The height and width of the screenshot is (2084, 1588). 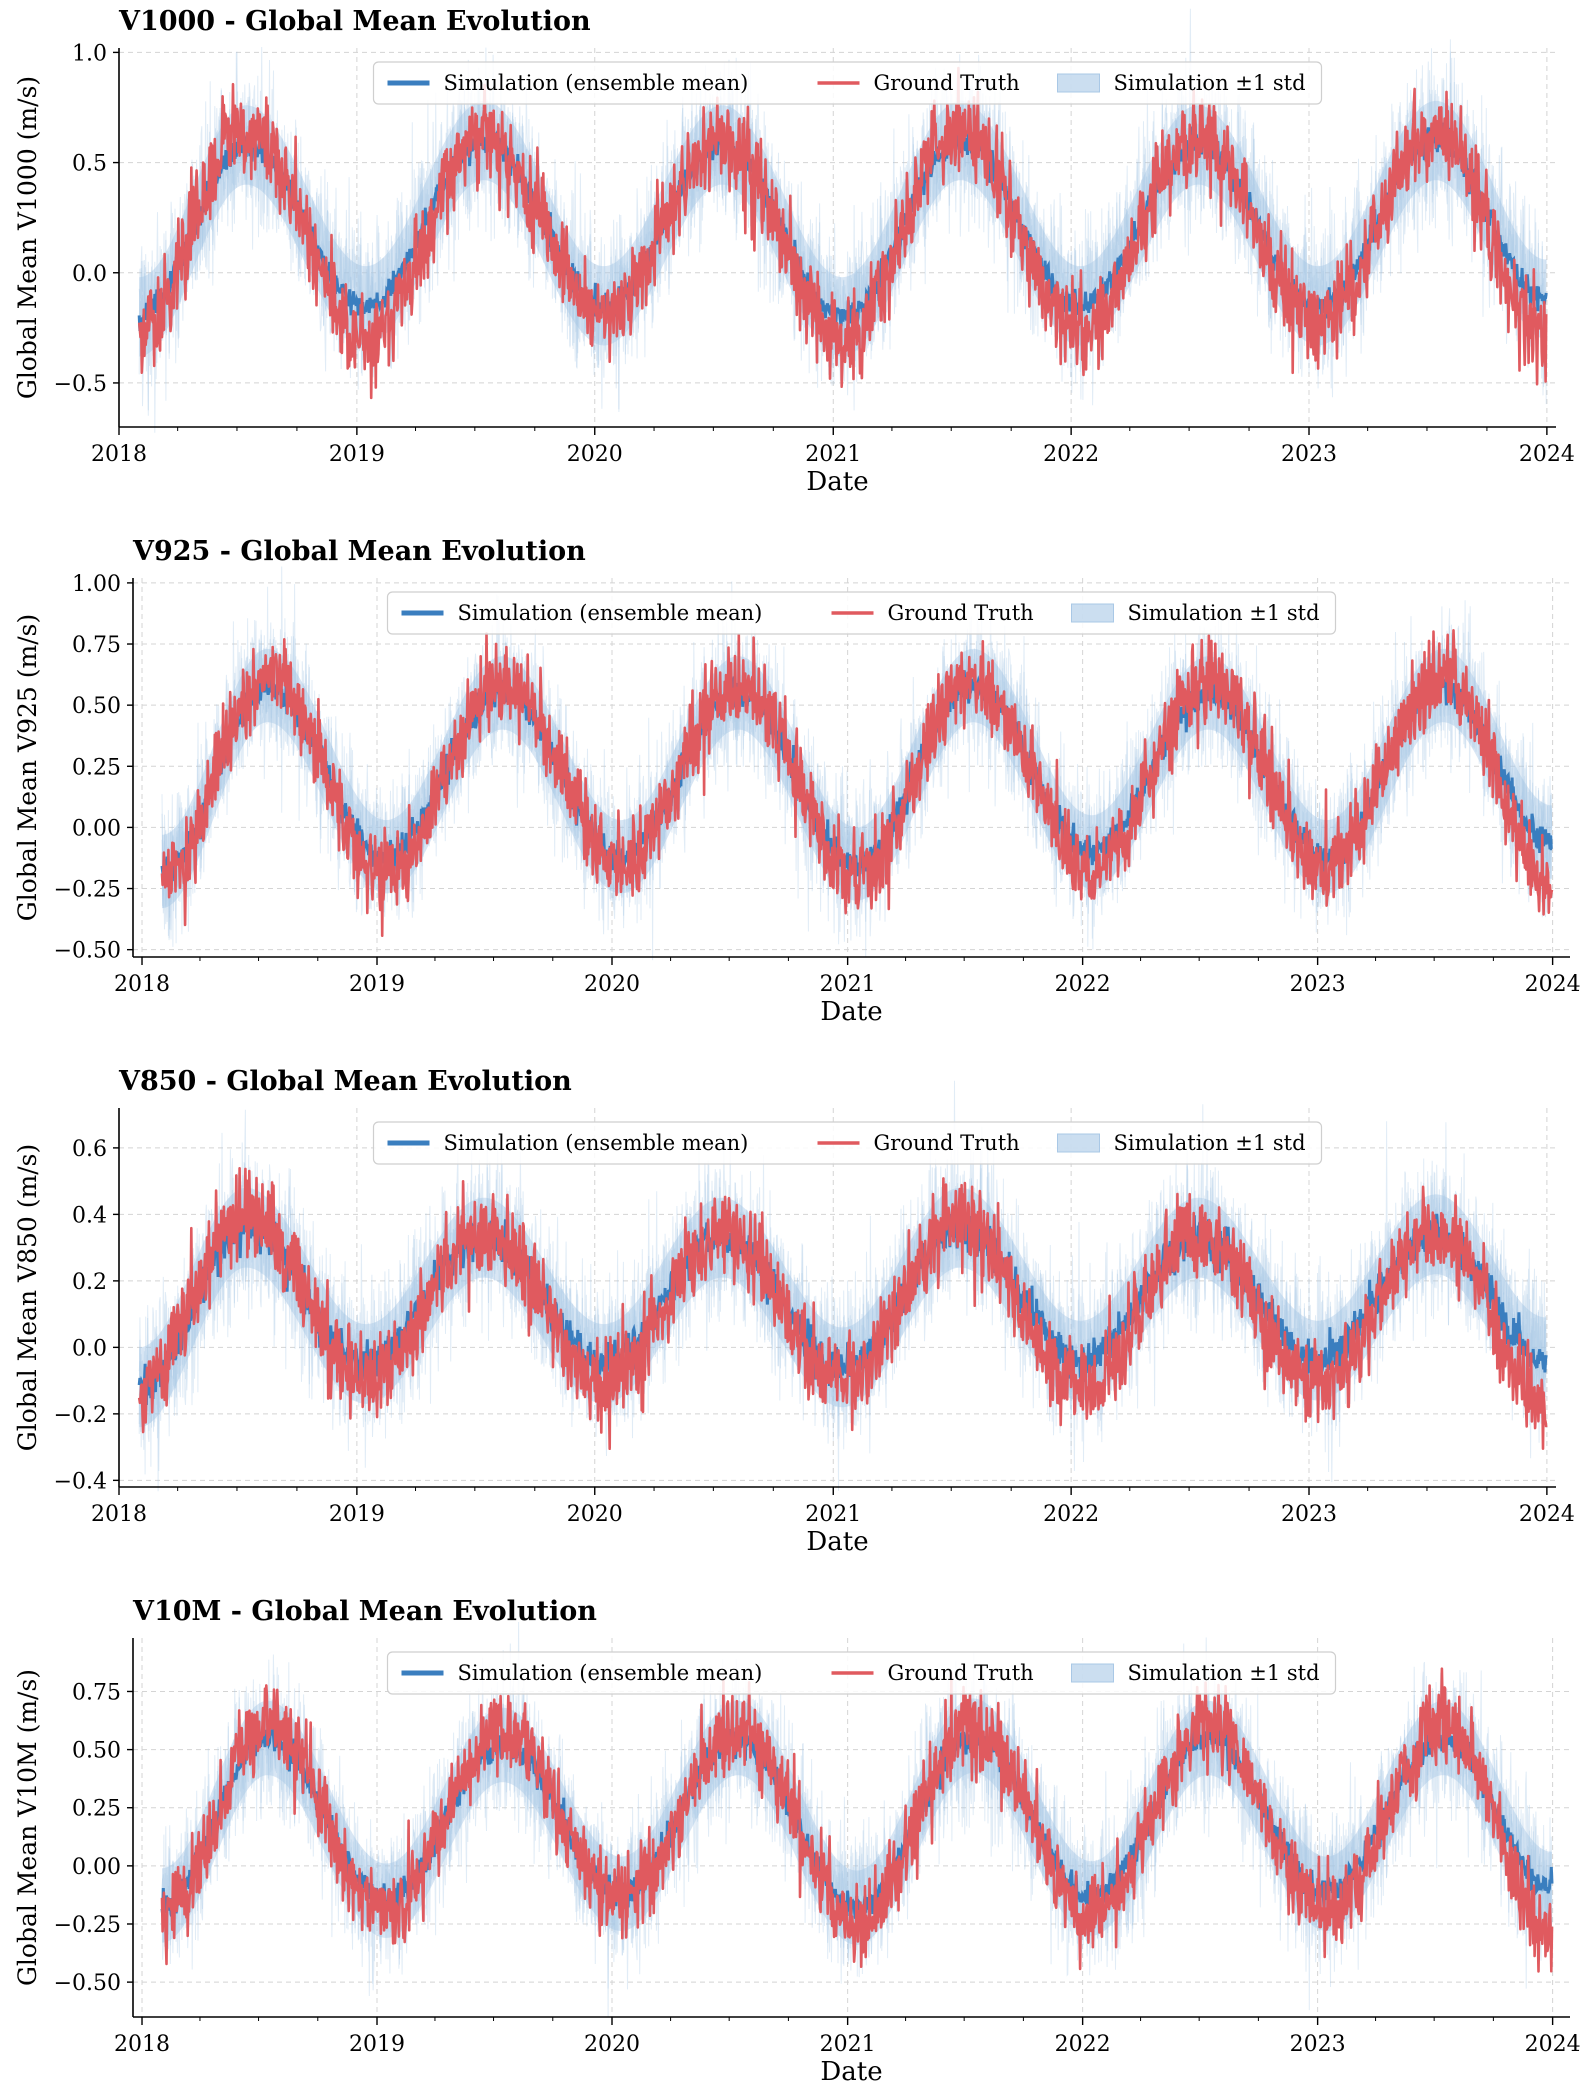 What do you see at coordinates (89, 164) in the screenshot?
I see `y-tick-label: 0.5` at bounding box center [89, 164].